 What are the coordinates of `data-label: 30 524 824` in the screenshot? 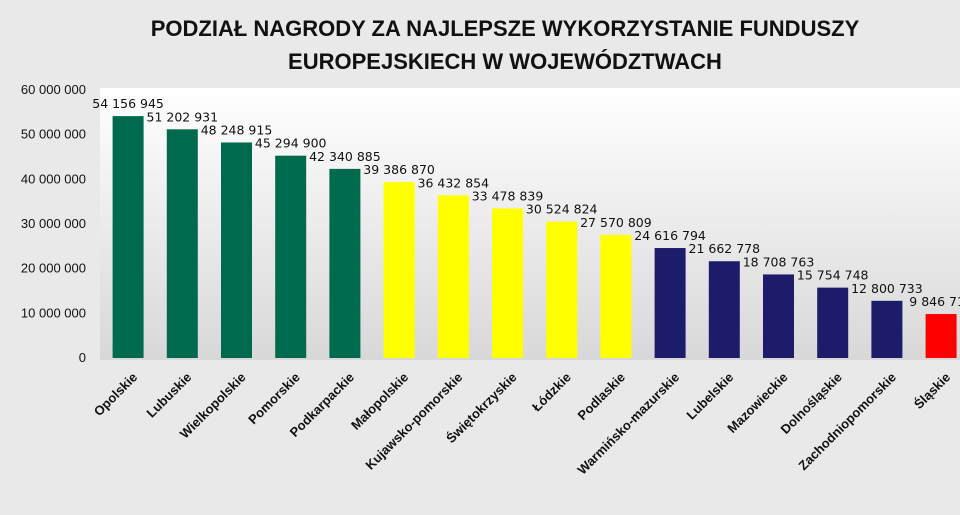 It's located at (562, 209).